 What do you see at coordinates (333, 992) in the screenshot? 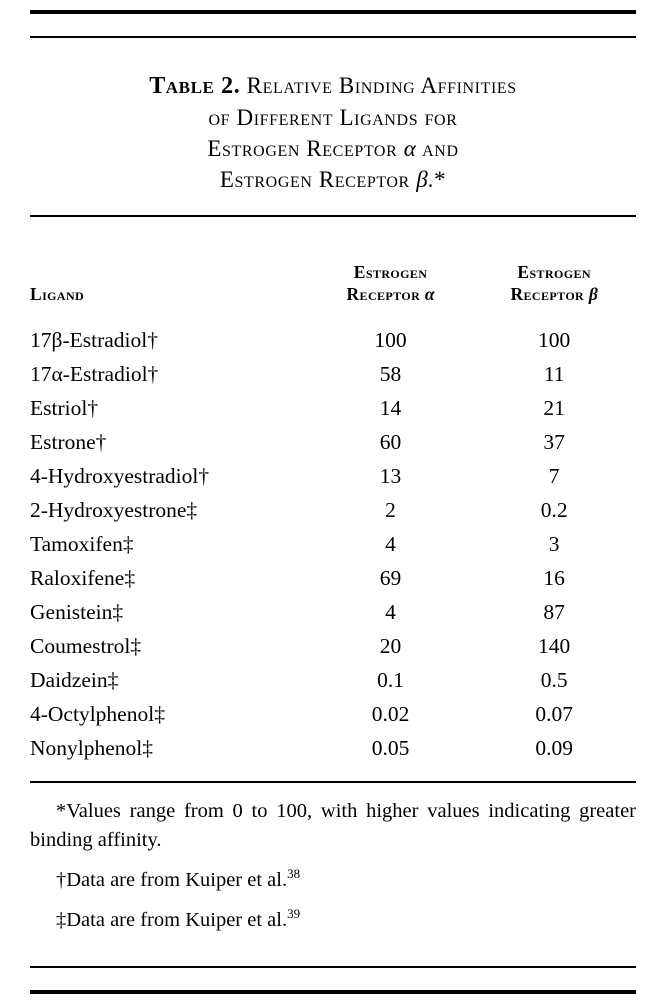
I see `bottom-rule-primary` at bounding box center [333, 992].